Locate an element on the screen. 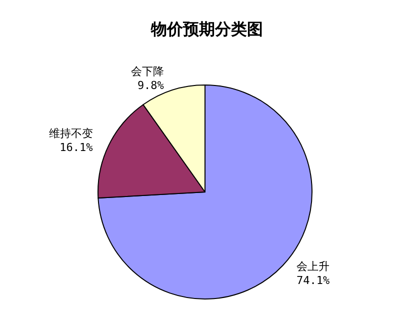 Image resolution: width=414 pixels, height=333 pixels. slice-label: 会上升 is located at coordinates (313, 267).